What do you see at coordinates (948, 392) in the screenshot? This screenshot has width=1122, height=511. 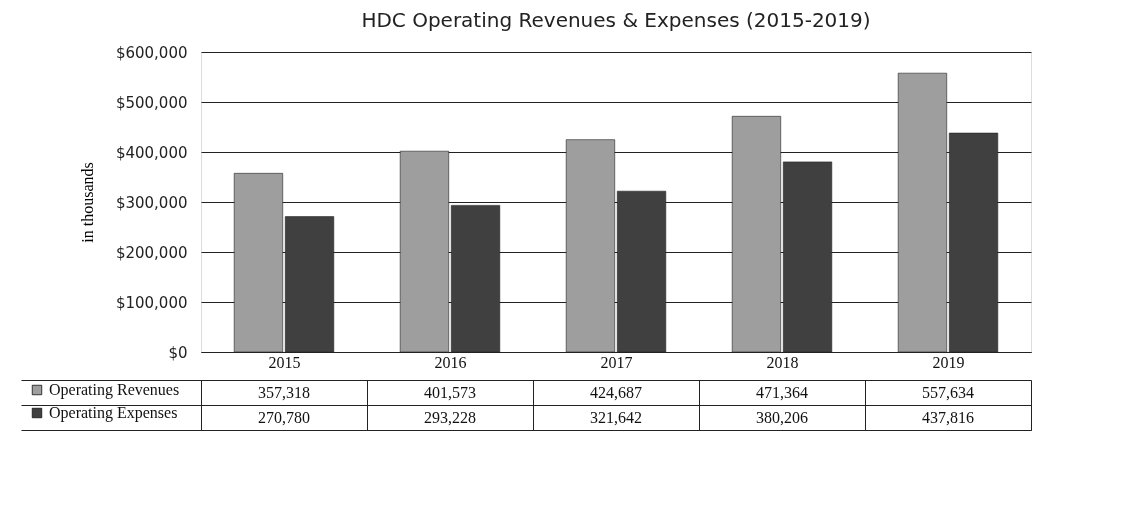 I see `text: 557,634` at bounding box center [948, 392].